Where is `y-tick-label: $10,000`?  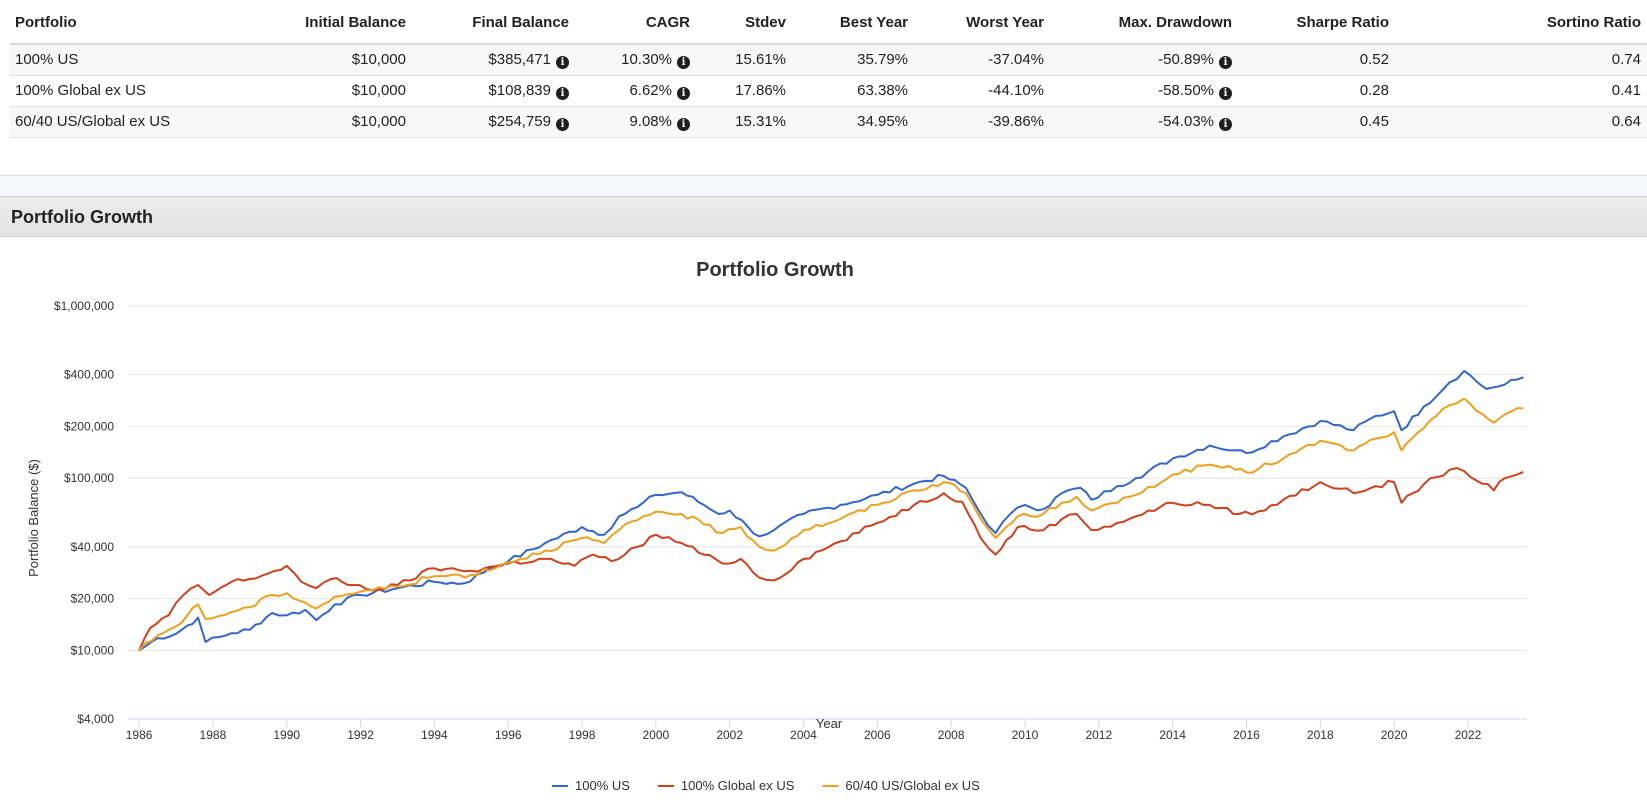 y-tick-label: $10,000 is located at coordinates (93, 650).